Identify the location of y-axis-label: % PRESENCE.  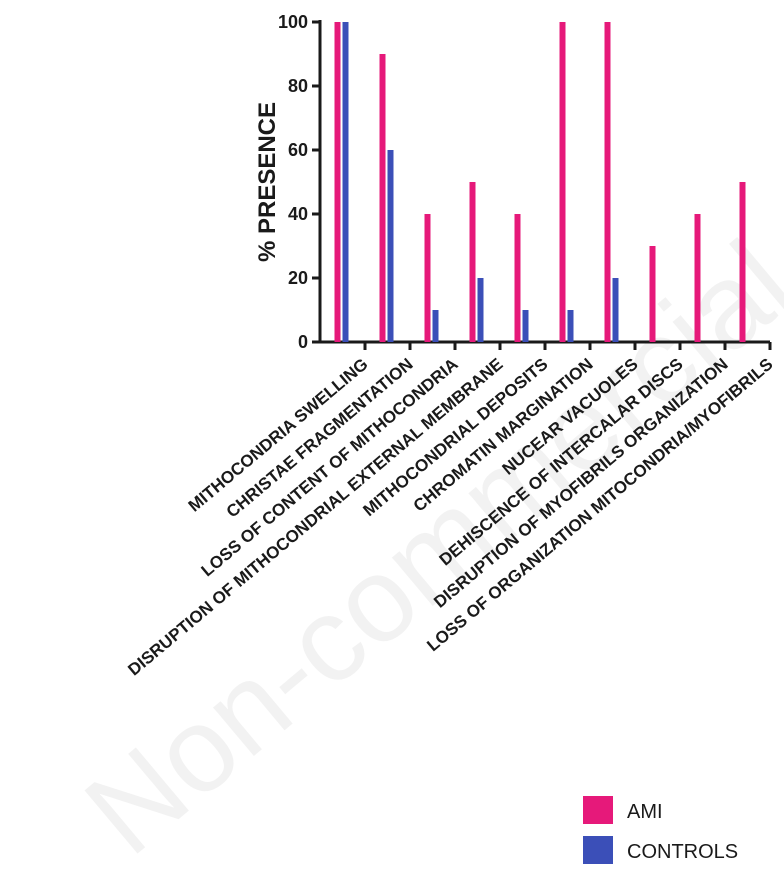
(267, 182).